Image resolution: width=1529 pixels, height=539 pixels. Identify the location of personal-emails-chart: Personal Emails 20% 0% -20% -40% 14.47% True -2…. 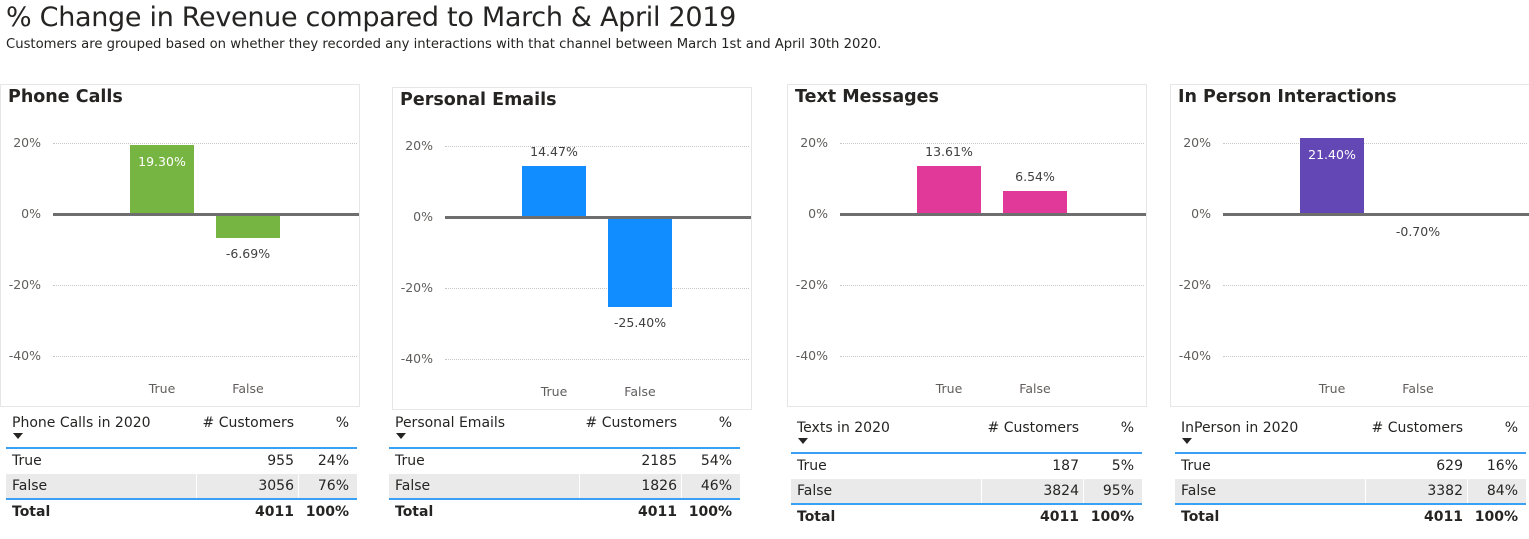
(572, 248).